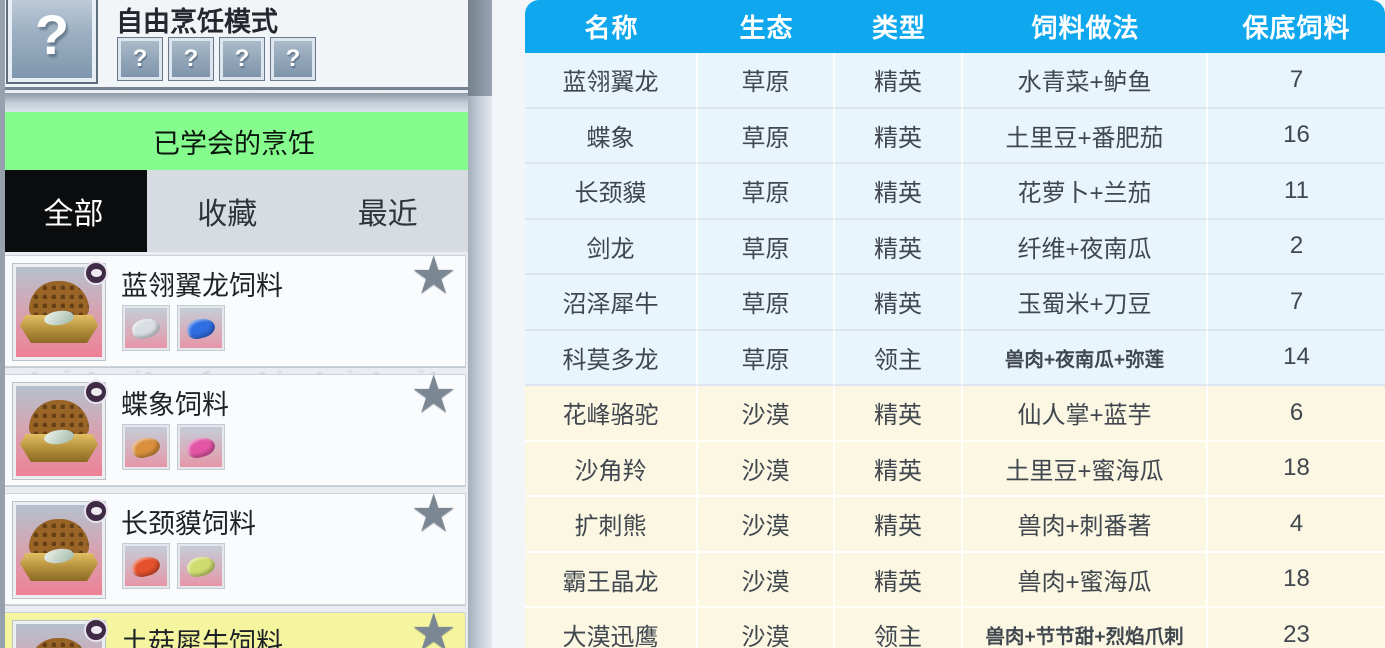 The width and height of the screenshot is (1385, 648). What do you see at coordinates (611, 628) in the screenshot?
I see `creature-name: 大漠迅鹰` at bounding box center [611, 628].